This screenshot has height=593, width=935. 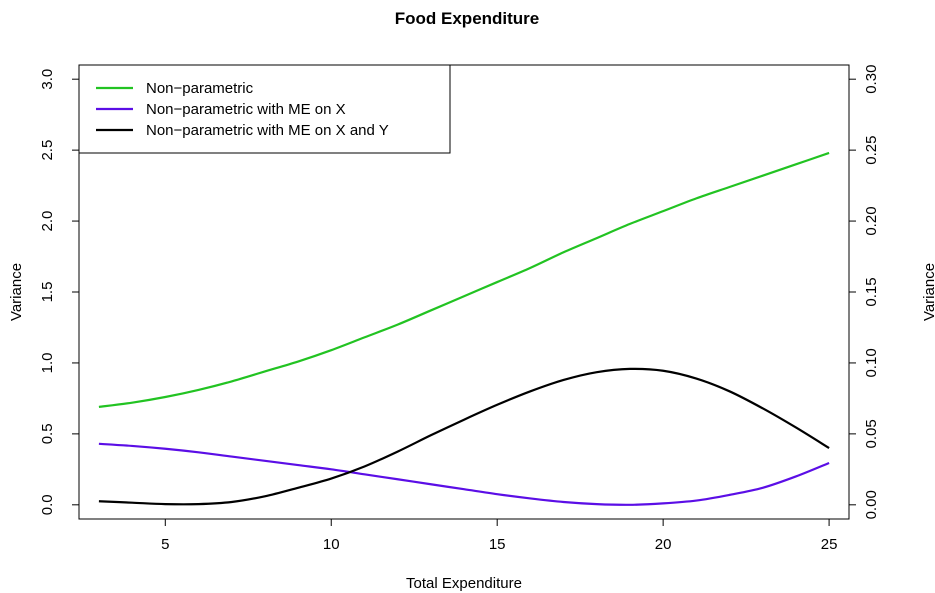 What do you see at coordinates (59, 292) in the screenshot?
I see `y-axis-left: 0.0 0.5 1.0 1.5 2.0 2.5 3.0` at bounding box center [59, 292].